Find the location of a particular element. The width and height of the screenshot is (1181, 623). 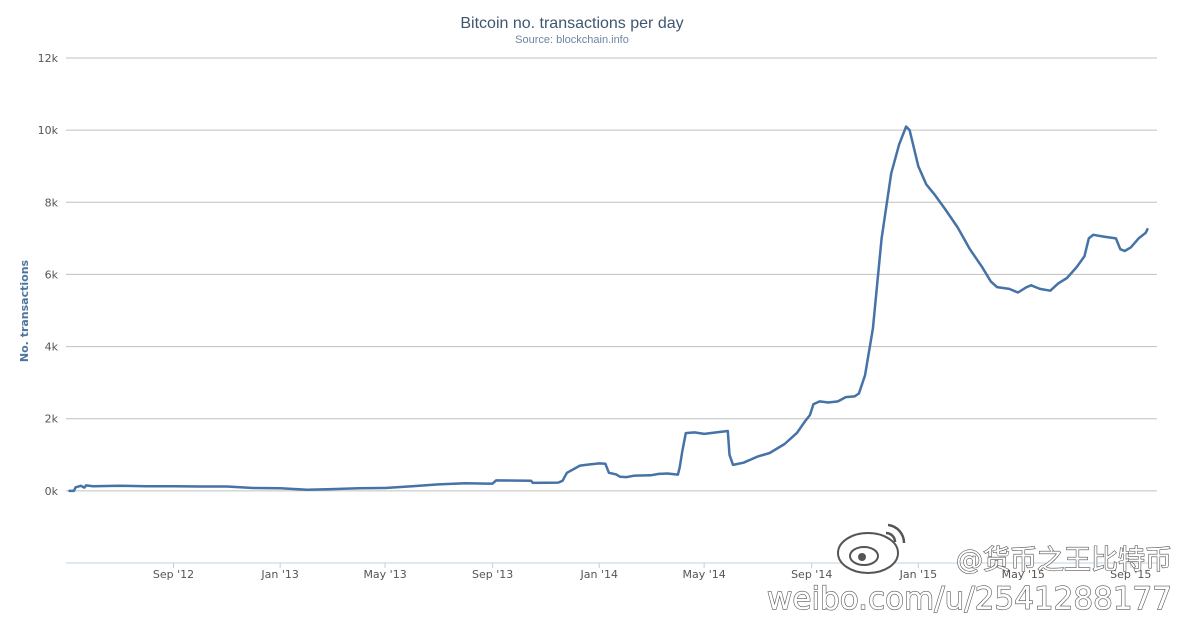

y-axis-ticks: 0k 2k 4k 6k 8k 10k 12k is located at coordinates (48, 275).